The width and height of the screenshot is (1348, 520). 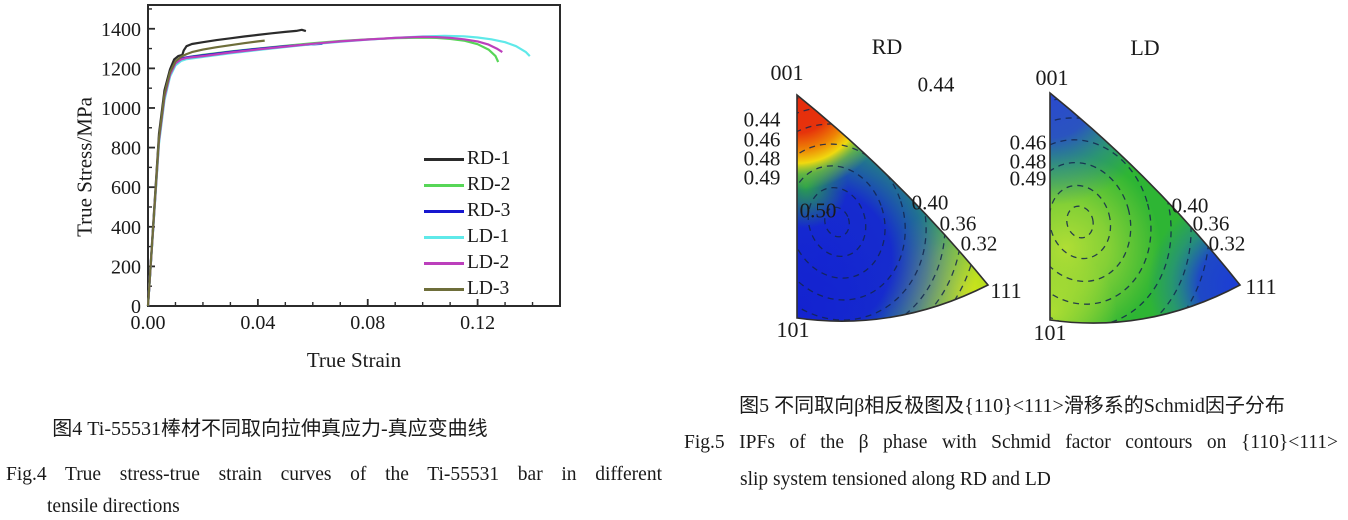 What do you see at coordinates (958, 223) in the screenshot?
I see `ipf-rd-contour-label: 0.36` at bounding box center [958, 223].